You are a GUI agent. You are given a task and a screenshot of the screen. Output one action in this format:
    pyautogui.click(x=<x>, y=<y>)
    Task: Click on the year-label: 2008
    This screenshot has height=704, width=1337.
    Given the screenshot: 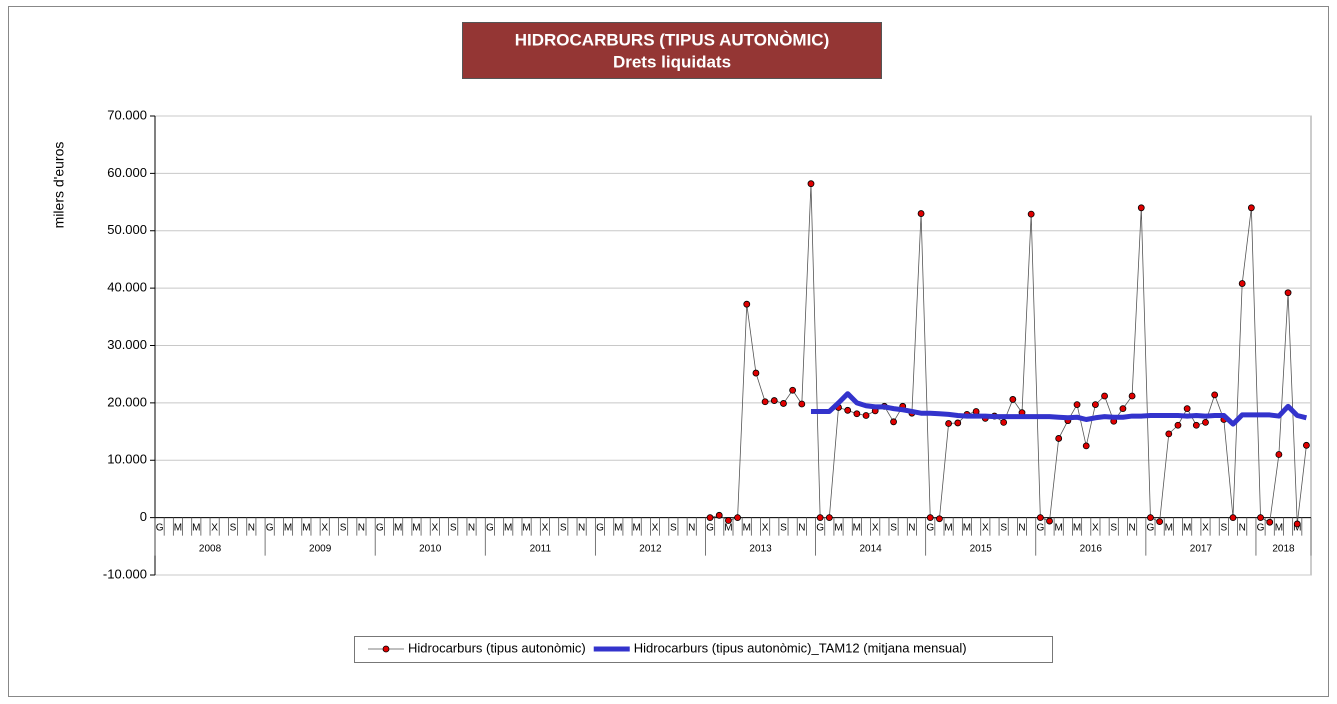 What is the action you would take?
    pyautogui.click(x=210, y=548)
    